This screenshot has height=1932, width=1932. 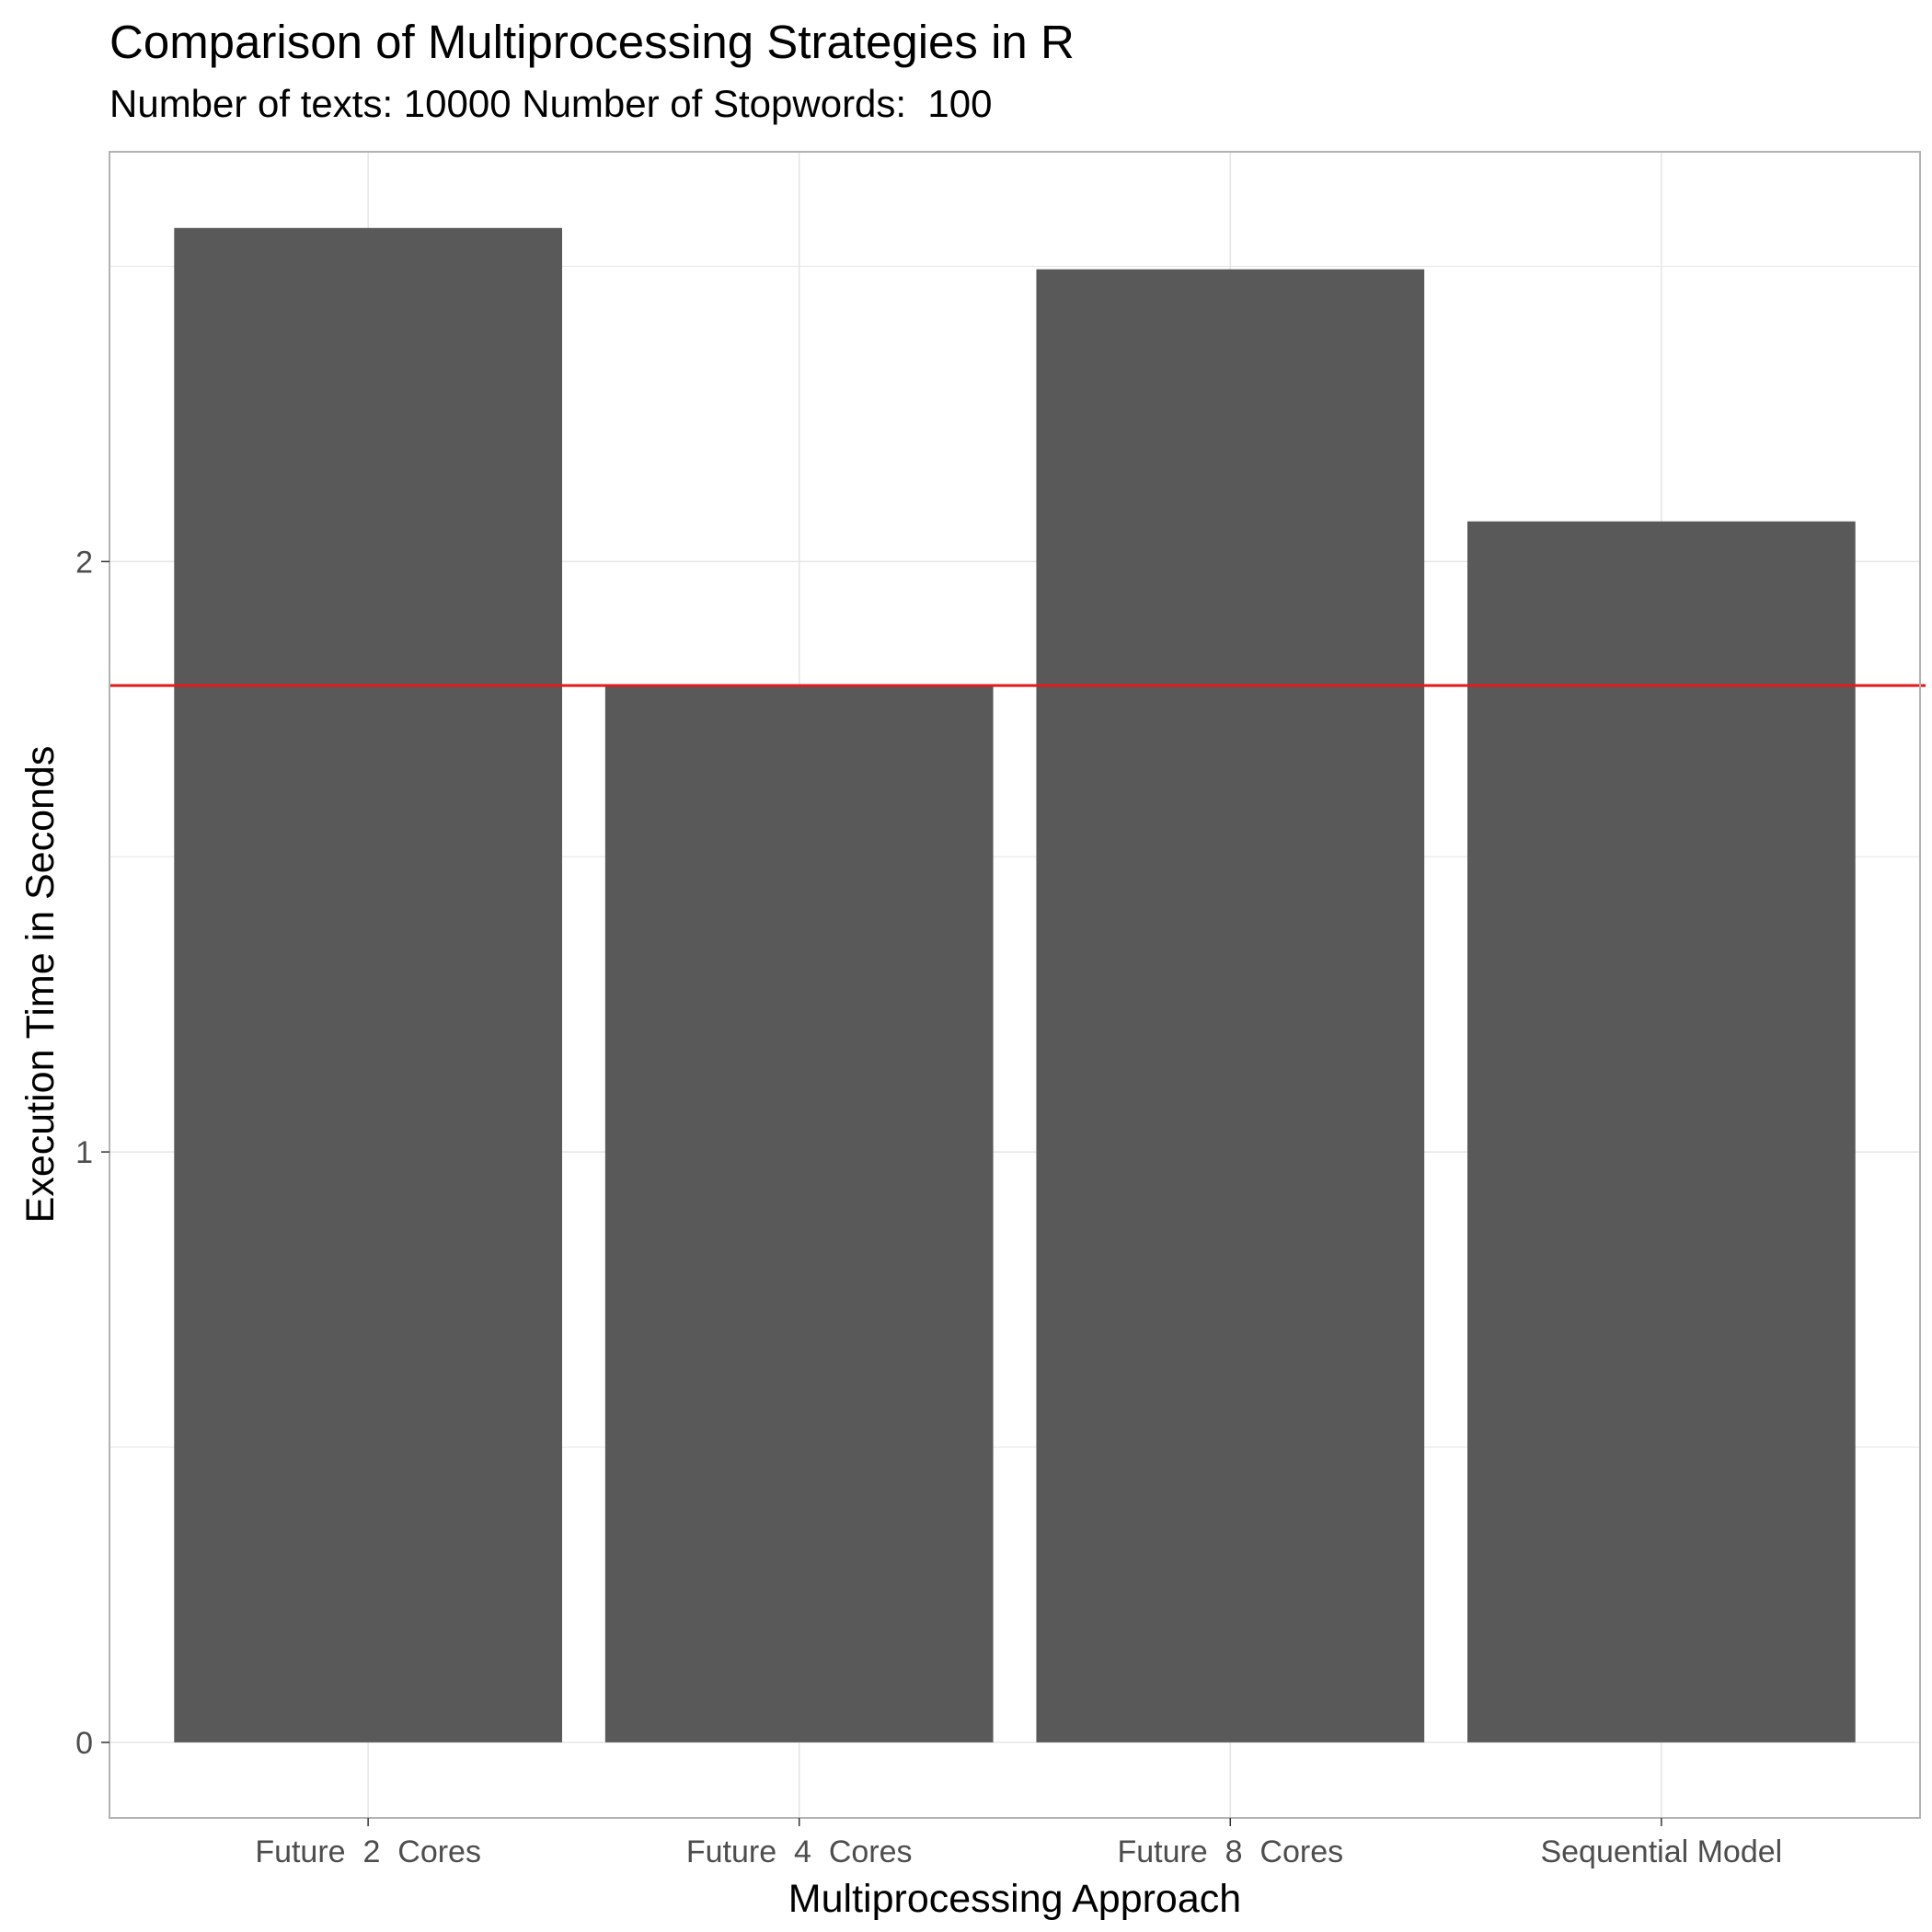 I want to click on y-tick-label: 0, so click(x=84, y=1743).